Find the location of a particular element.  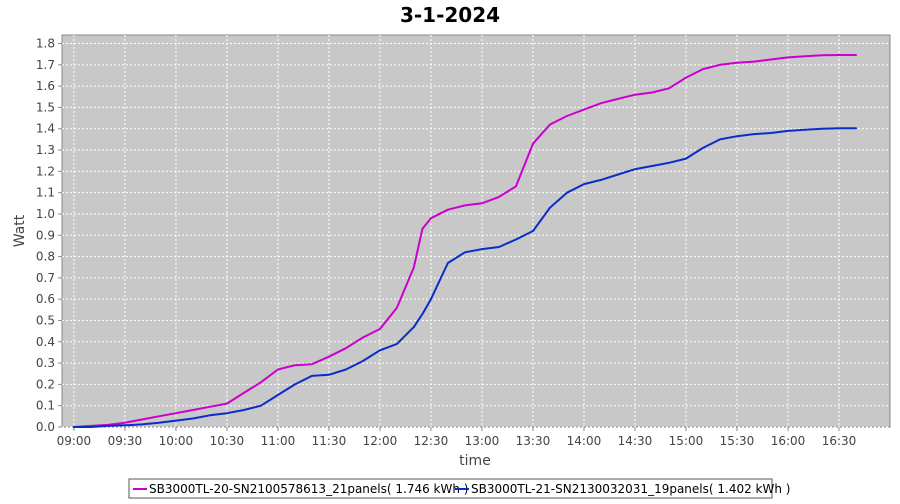

x-tick-label: 16:00 is located at coordinates (788, 441).